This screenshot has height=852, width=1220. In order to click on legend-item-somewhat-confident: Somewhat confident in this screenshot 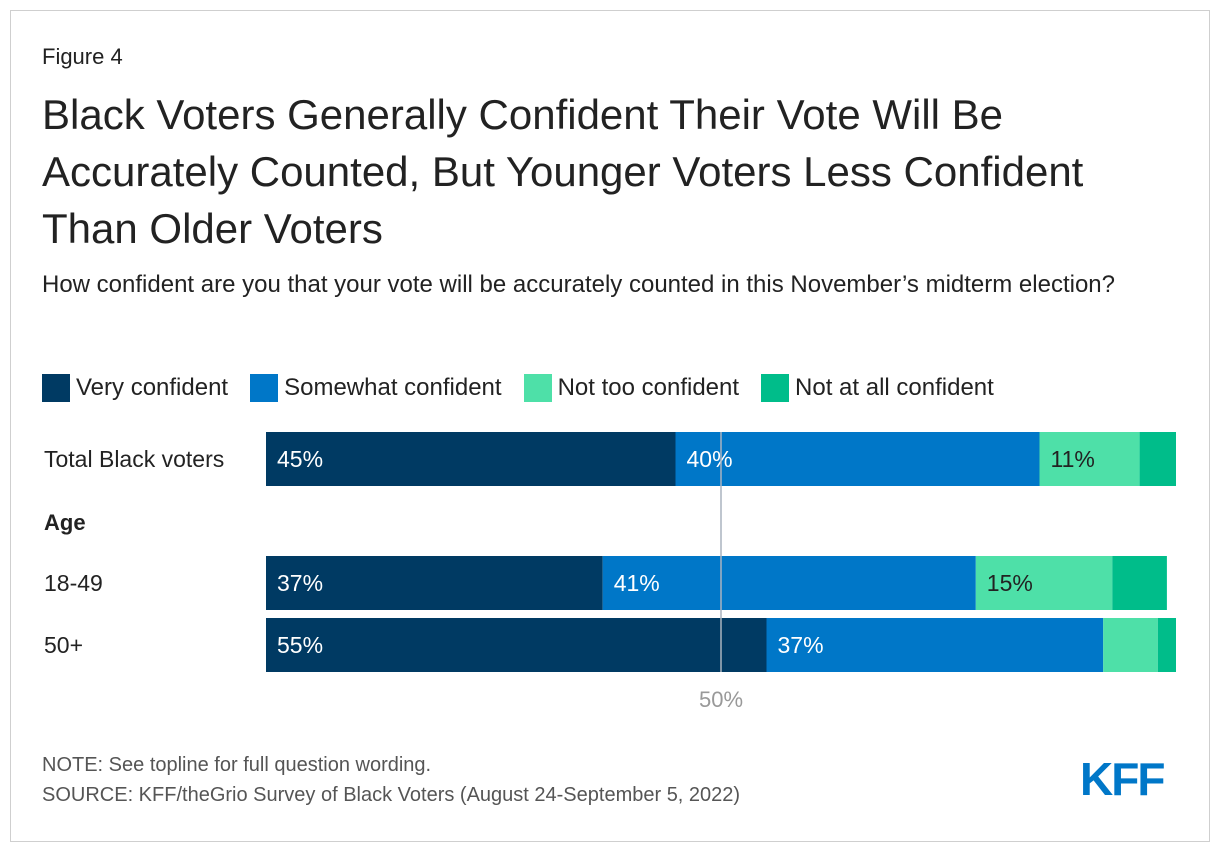, I will do `click(376, 388)`.